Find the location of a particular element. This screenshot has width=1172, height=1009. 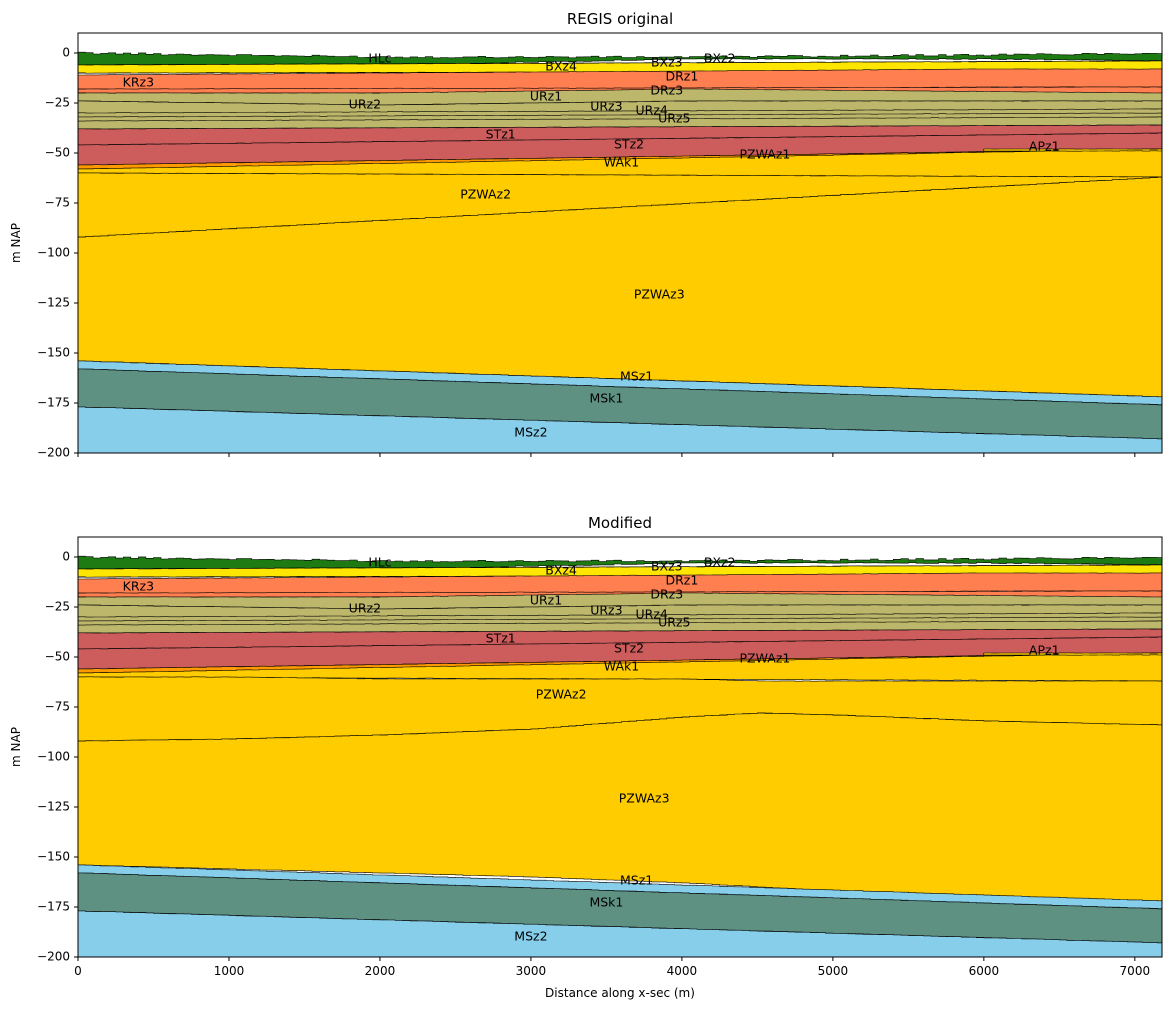

x-tick-label: 5000 is located at coordinates (833, 971).